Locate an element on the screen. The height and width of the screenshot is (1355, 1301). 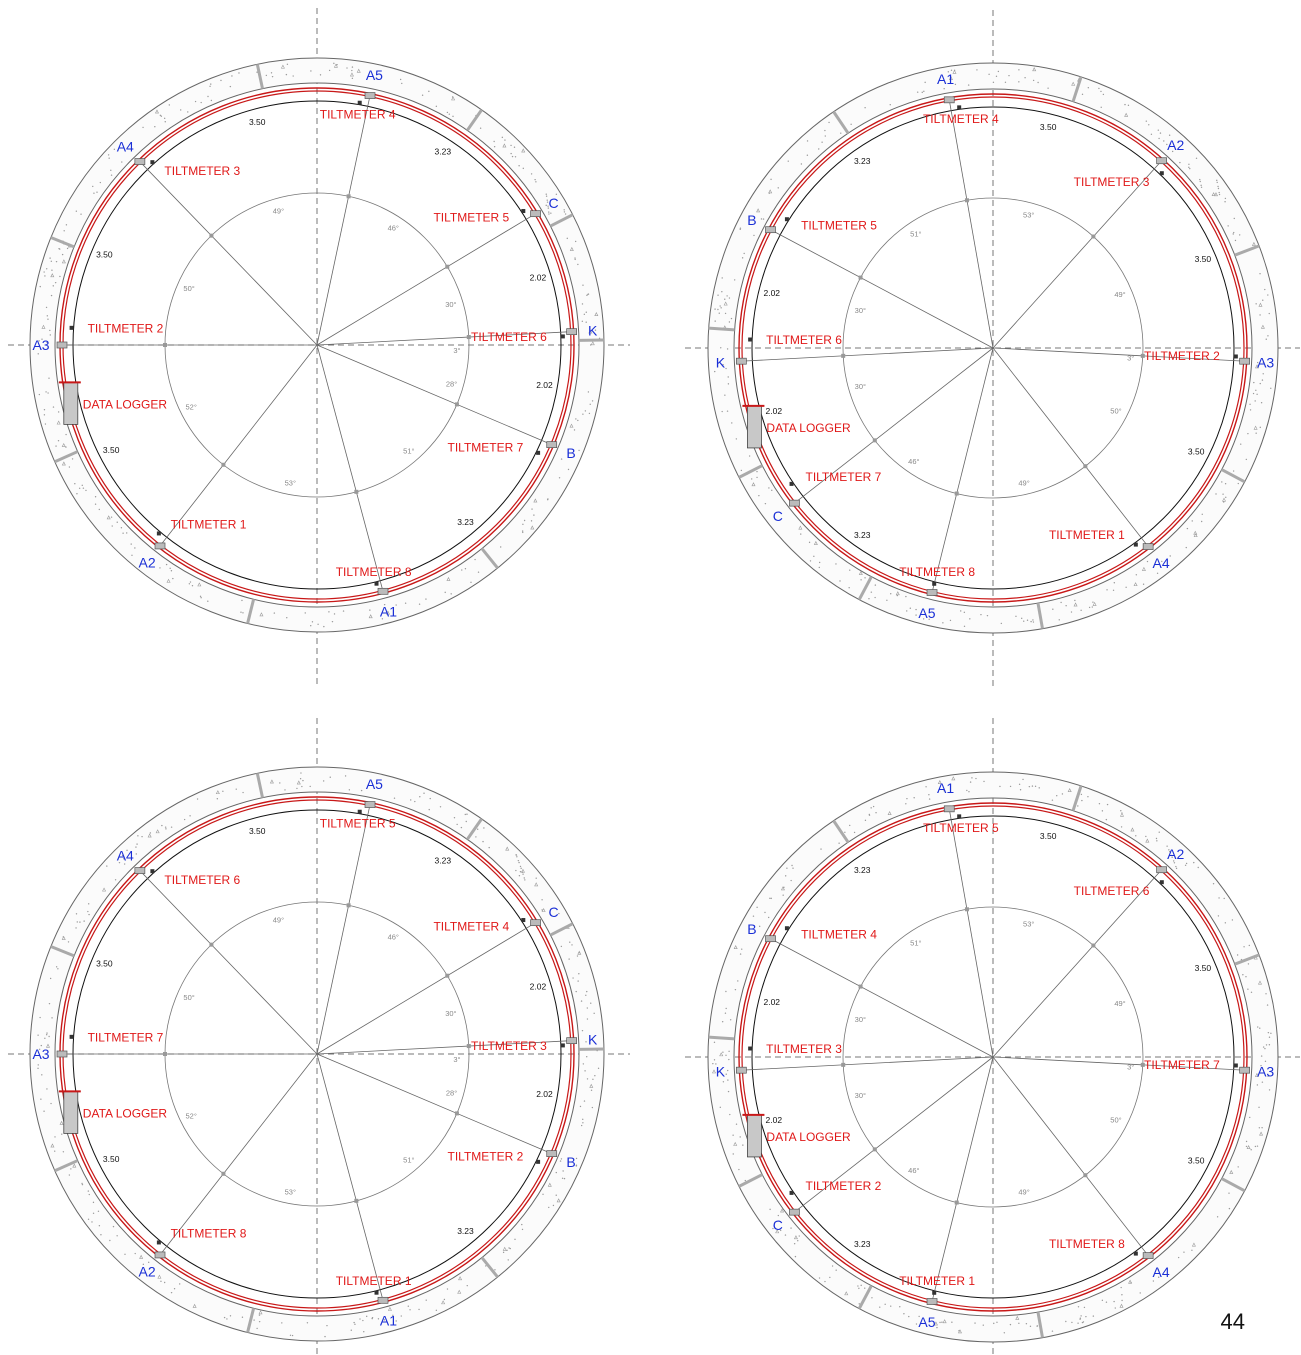
angle-label: 50° is located at coordinates (1115, 411).